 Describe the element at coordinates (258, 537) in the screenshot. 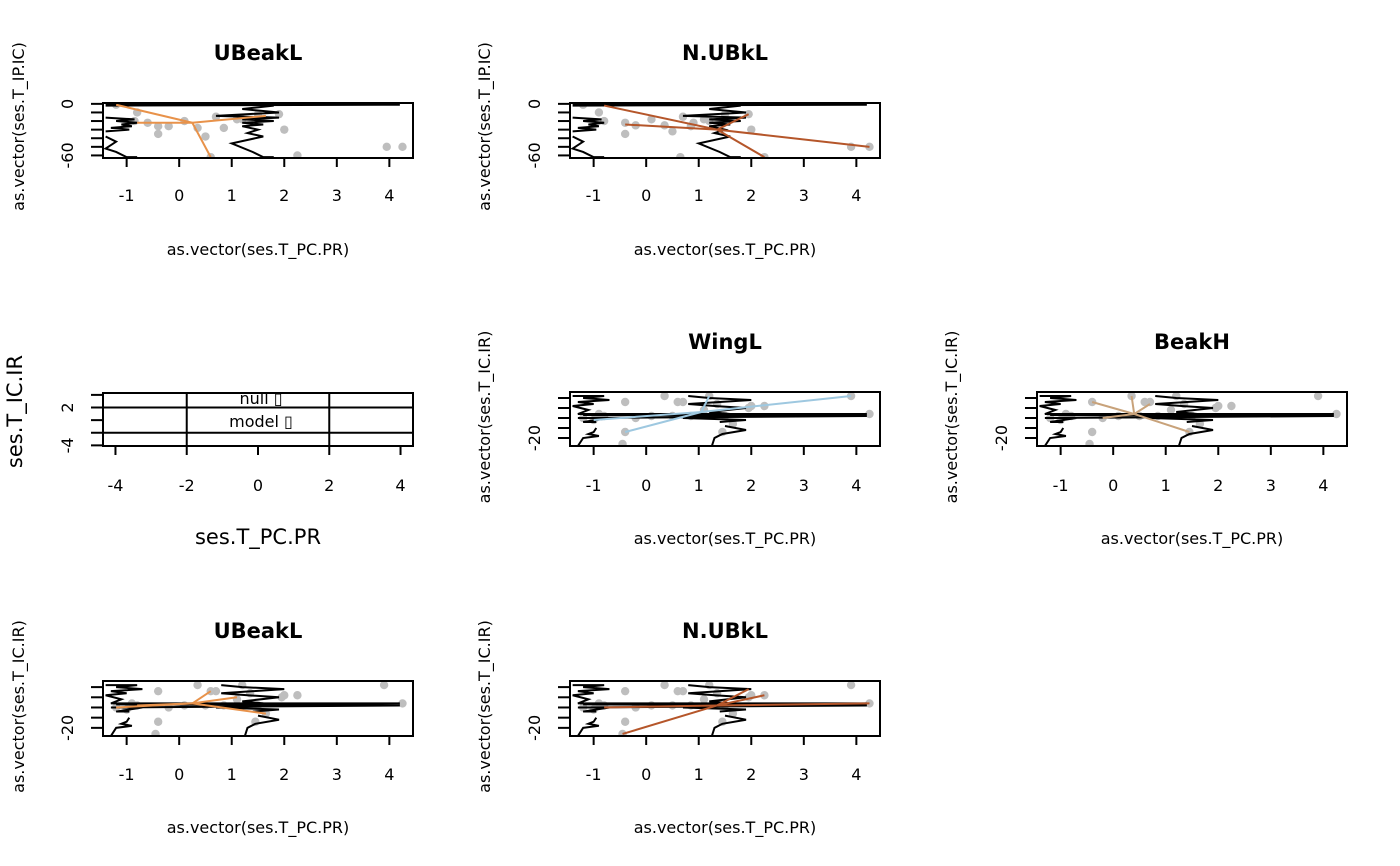

I see `x-axis-label: ses.T_PC.PR` at that location.